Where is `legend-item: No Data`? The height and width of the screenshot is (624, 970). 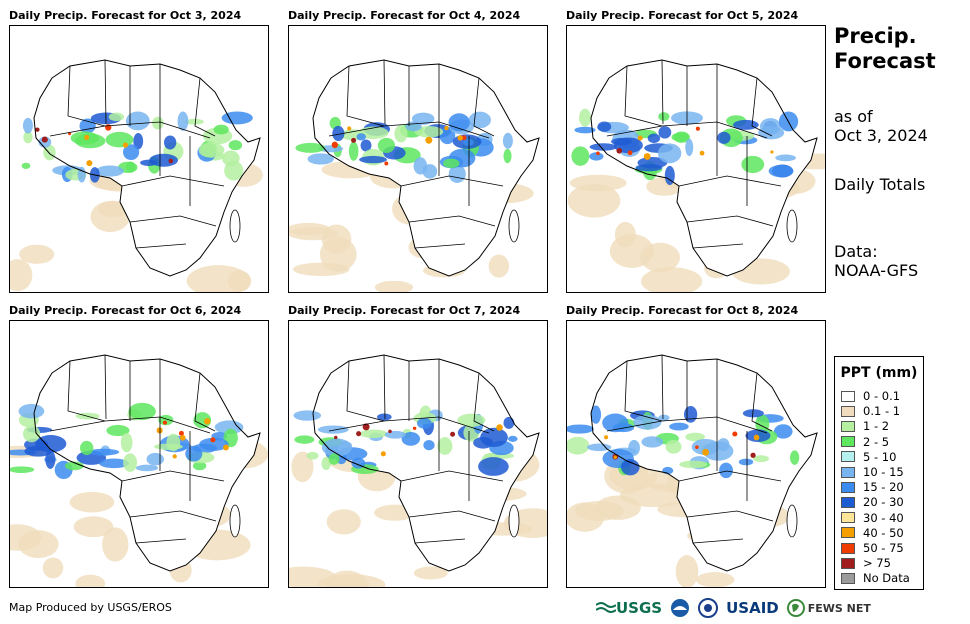 legend-item: No Data is located at coordinates (875, 578).